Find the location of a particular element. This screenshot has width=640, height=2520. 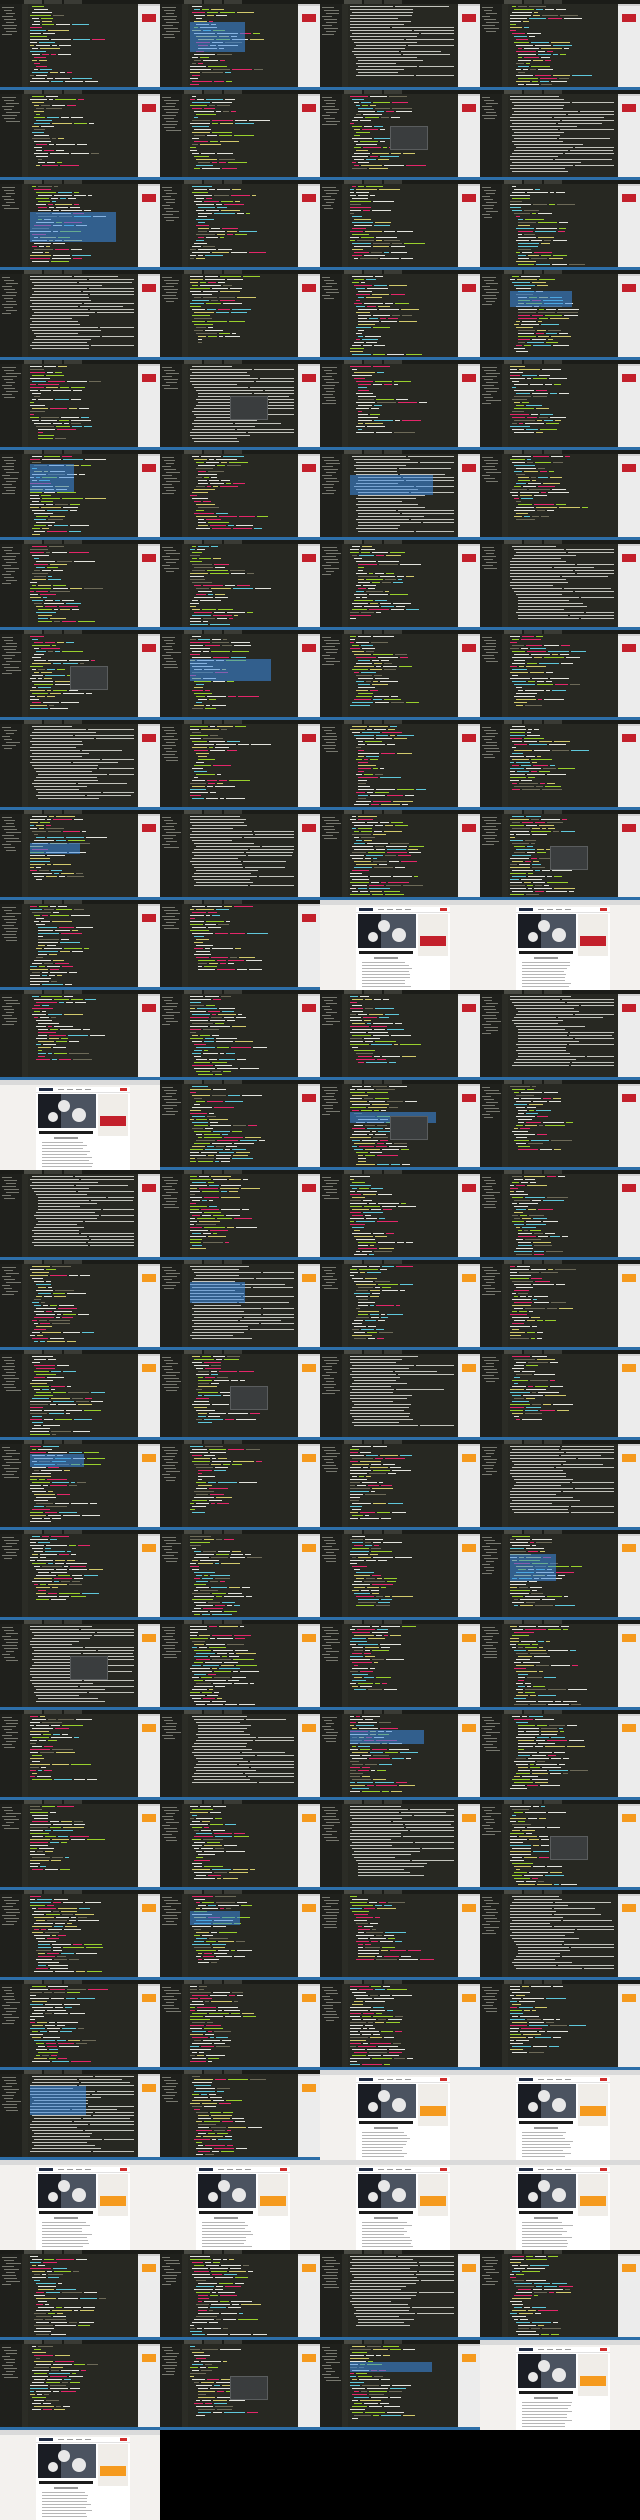

nav-menu-item is located at coordinates (88, 1089).